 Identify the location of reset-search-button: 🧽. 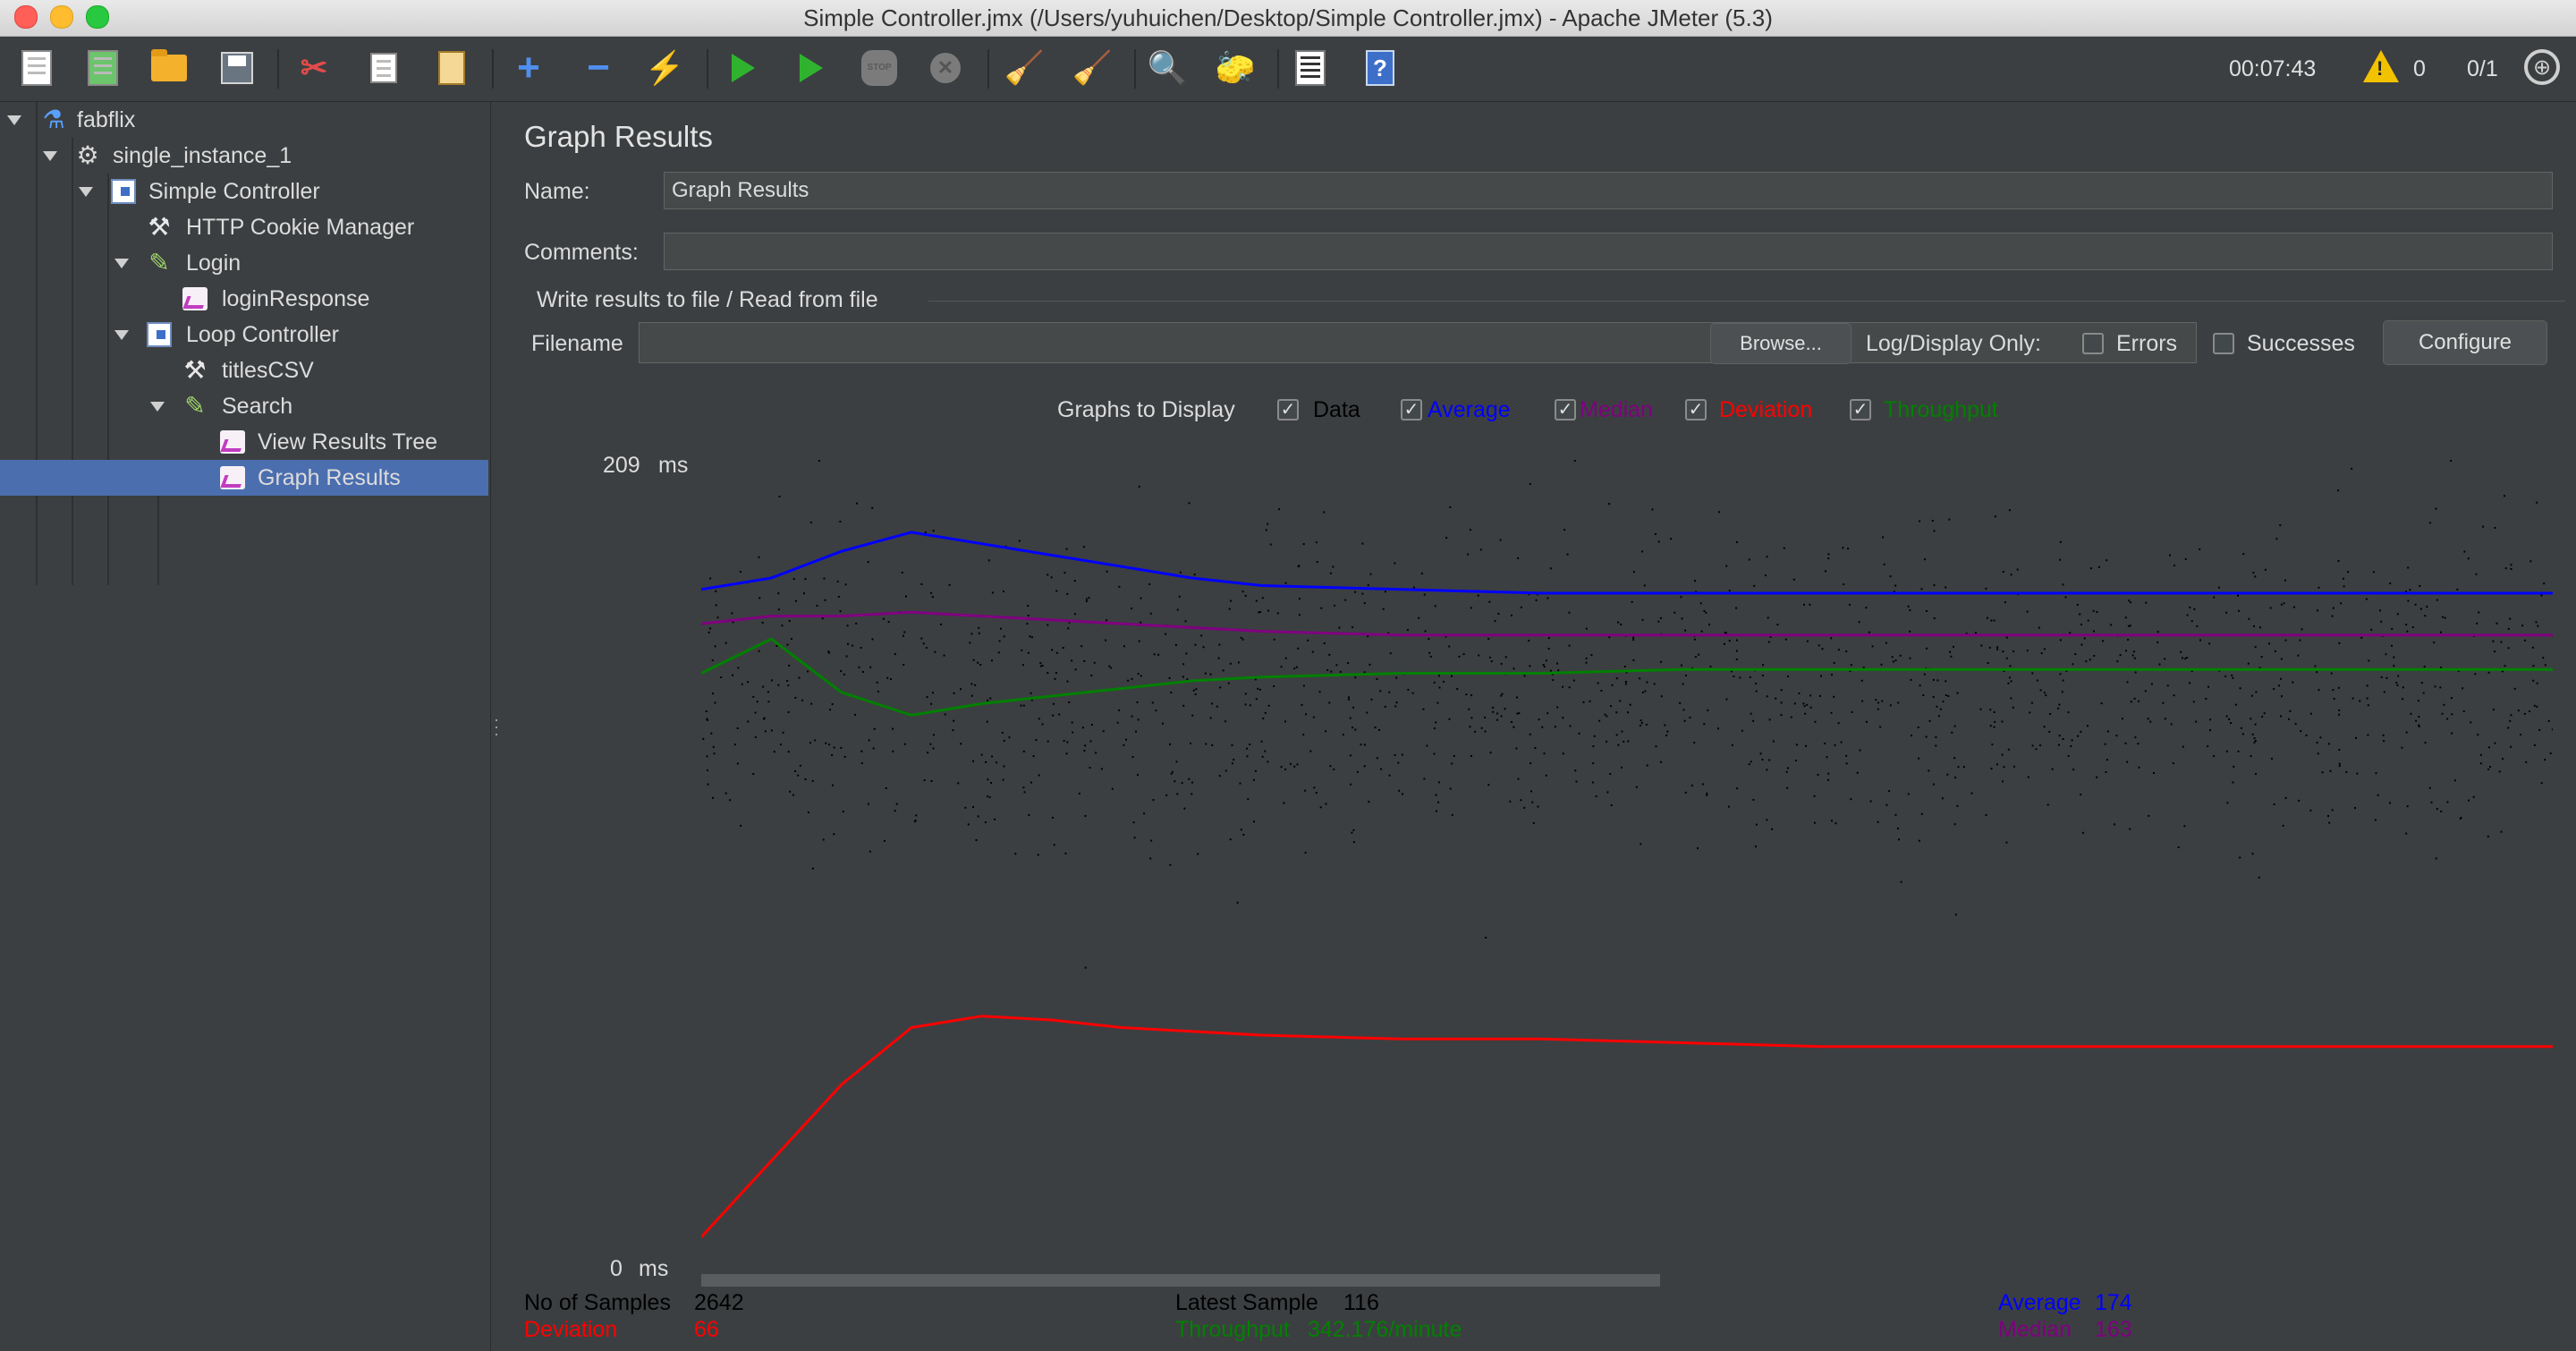
(1235, 68).